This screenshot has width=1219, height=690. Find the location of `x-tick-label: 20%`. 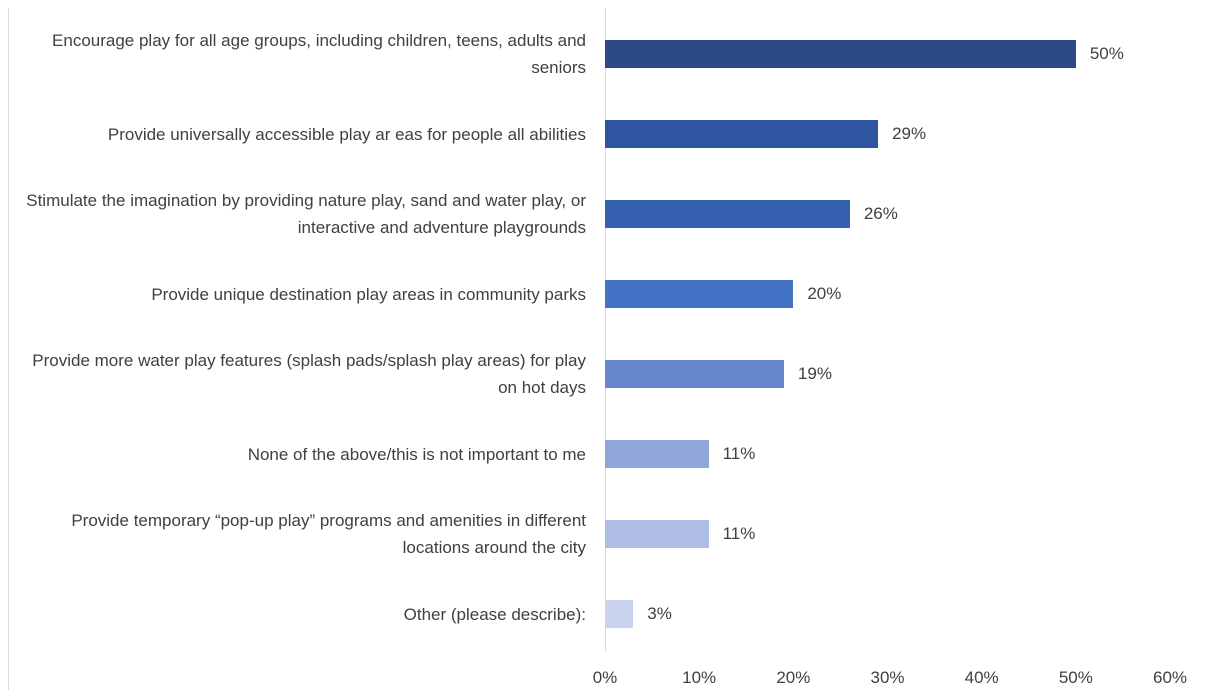

x-tick-label: 20% is located at coordinates (793, 677).